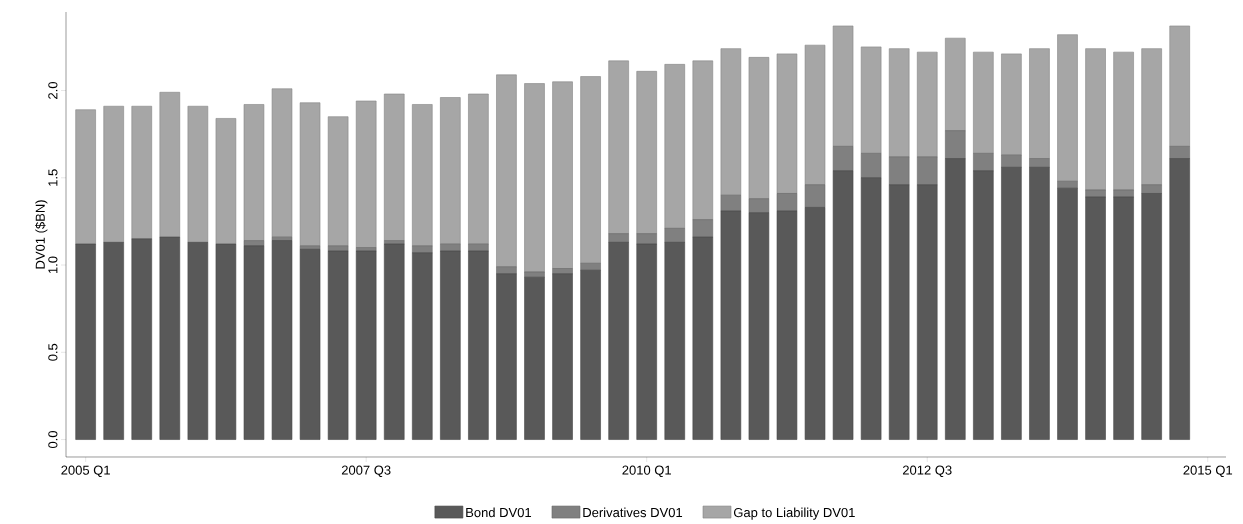 The height and width of the screenshot is (524, 1243). I want to click on y-tick-label: 1.0, so click(53, 265).